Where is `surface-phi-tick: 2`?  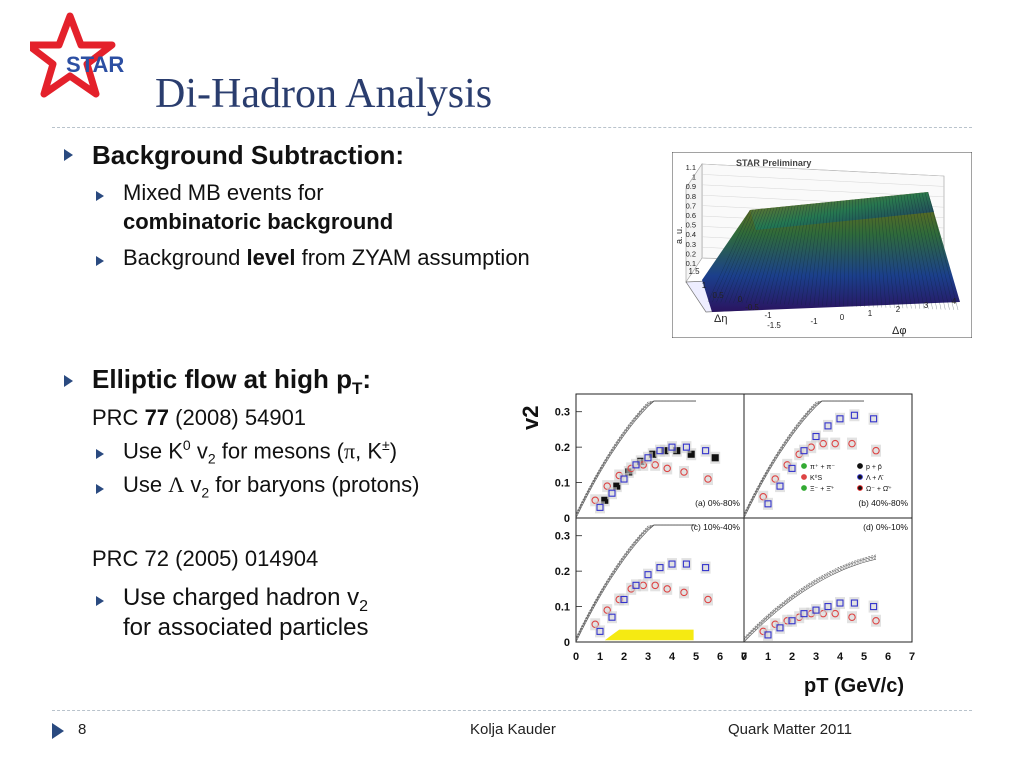 surface-phi-tick: 2 is located at coordinates (898, 309).